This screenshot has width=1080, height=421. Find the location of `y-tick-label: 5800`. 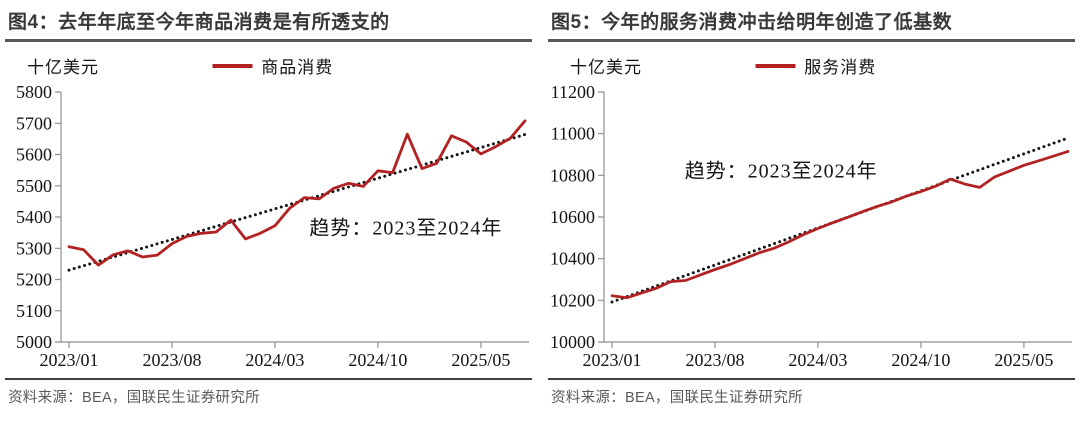

y-tick-label: 5800 is located at coordinates (34, 92).